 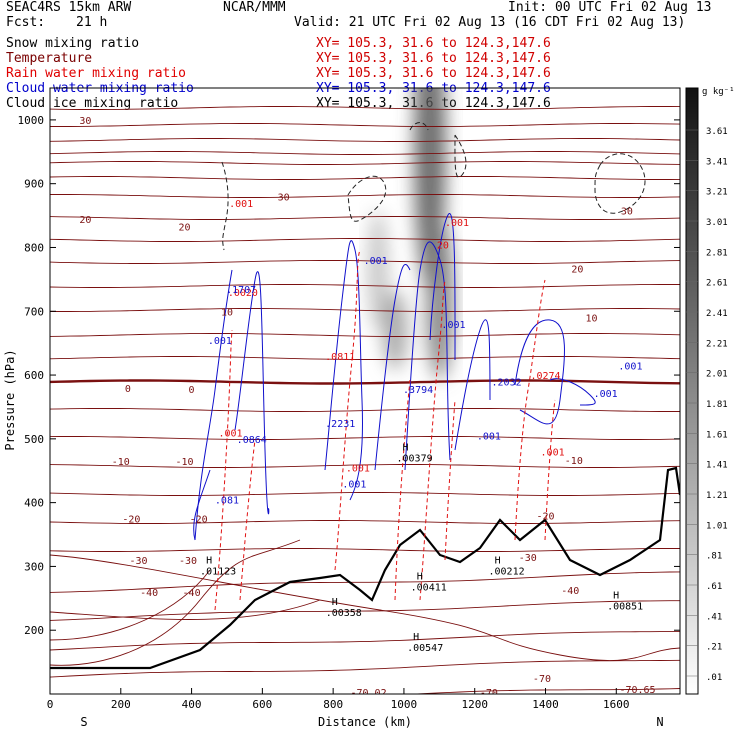 I want to click on colorbar-label: 3.61, so click(x=717, y=132).